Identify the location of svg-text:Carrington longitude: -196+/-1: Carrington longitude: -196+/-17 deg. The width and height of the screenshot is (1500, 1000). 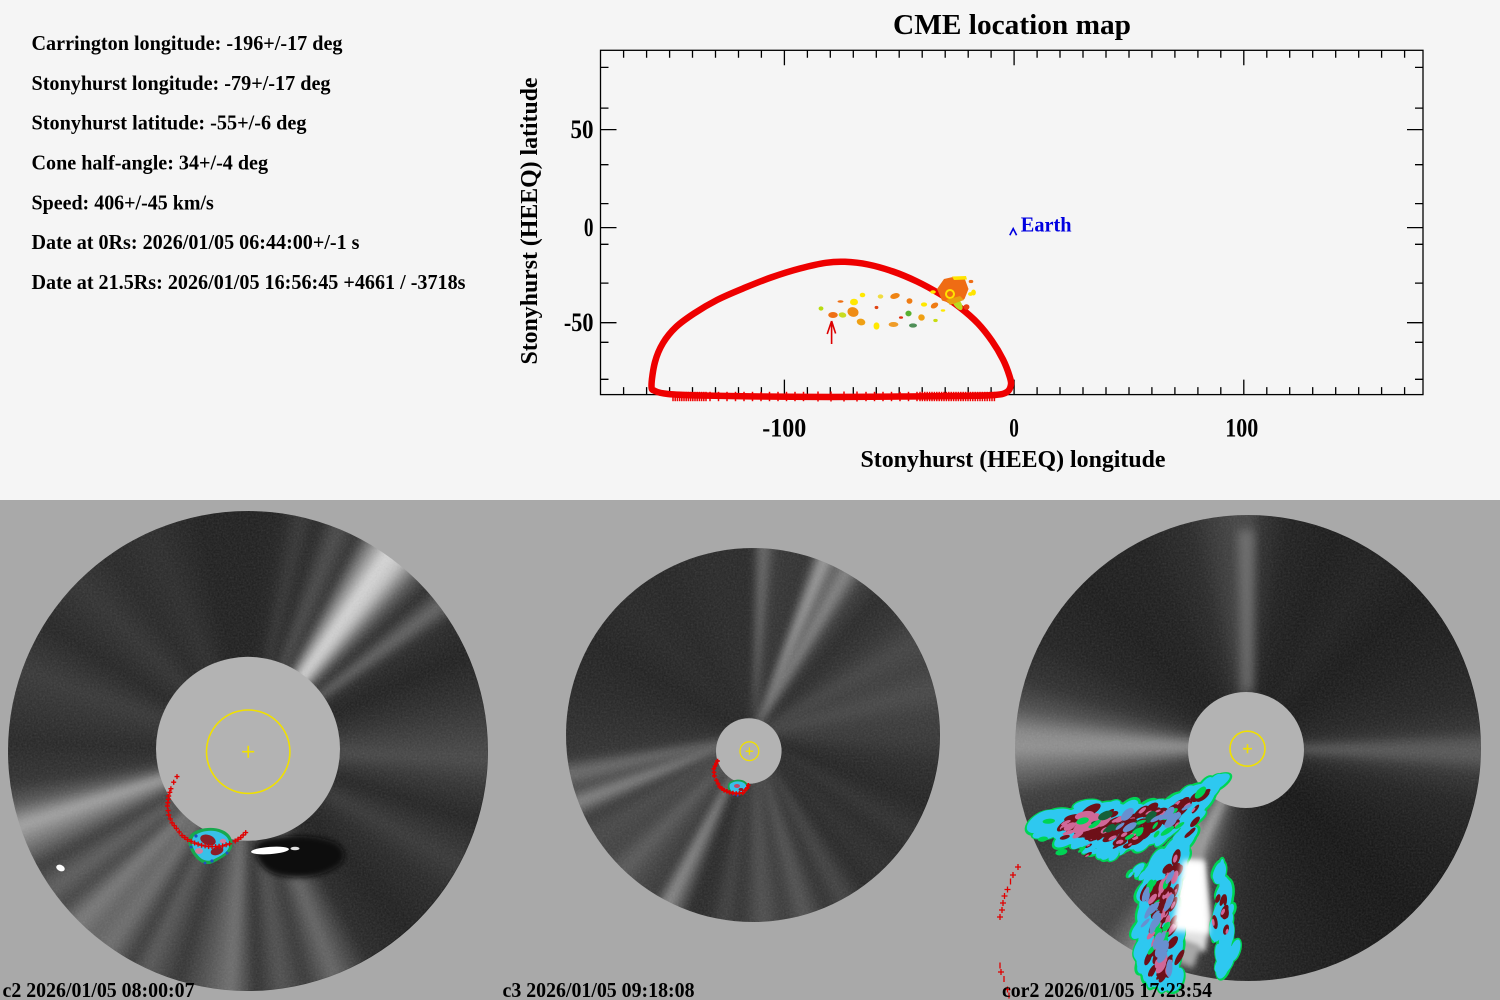
(187, 43).